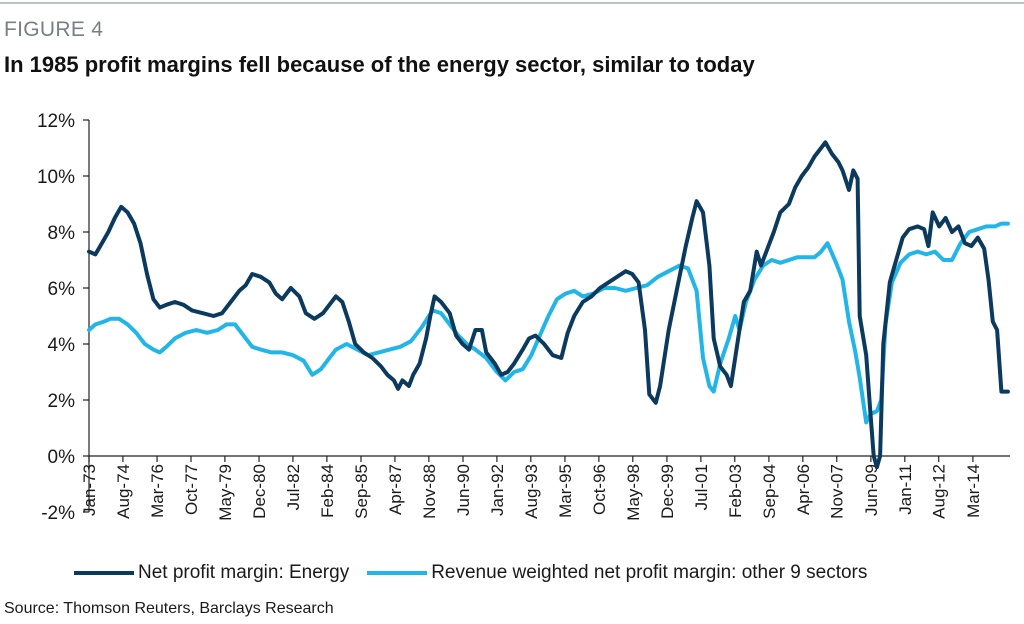  I want to click on x-tick-label: Sep-04, so click(769, 491).